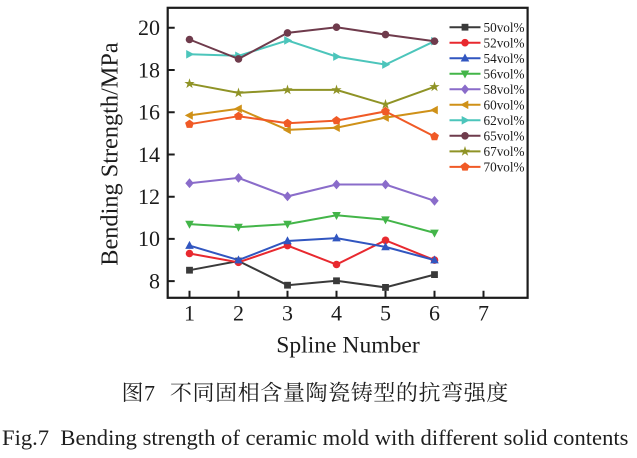 The image size is (637, 458). What do you see at coordinates (504, 74) in the screenshot?
I see `svg-text: 56vol%` at bounding box center [504, 74].